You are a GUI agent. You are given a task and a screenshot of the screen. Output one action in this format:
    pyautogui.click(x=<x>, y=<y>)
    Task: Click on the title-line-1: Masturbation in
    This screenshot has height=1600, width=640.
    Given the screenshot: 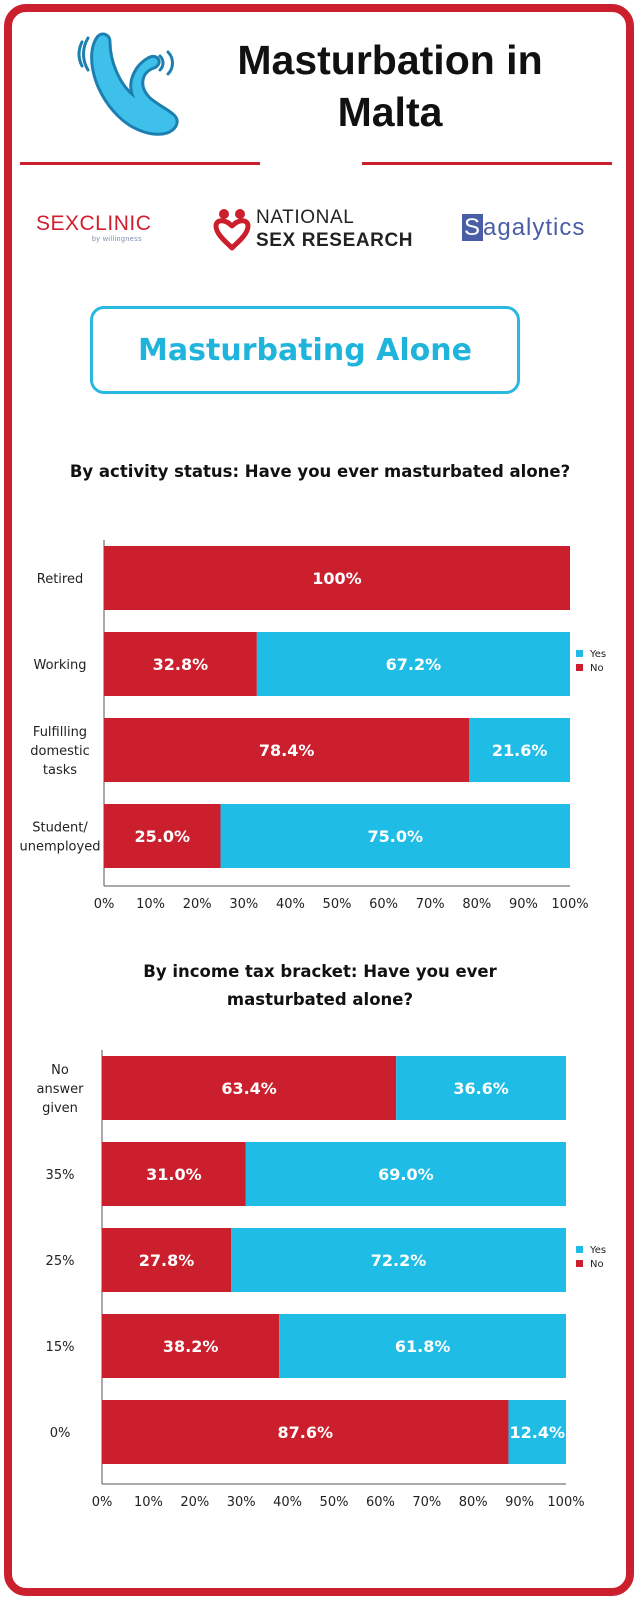 What is the action you would take?
    pyautogui.click(x=390, y=60)
    